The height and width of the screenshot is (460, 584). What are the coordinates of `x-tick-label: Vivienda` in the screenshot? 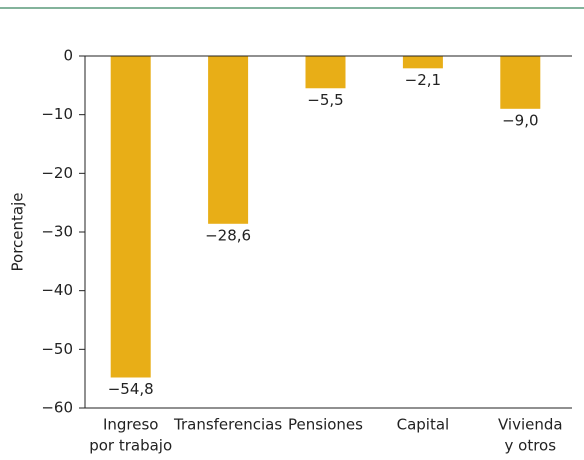 It's located at (530, 425).